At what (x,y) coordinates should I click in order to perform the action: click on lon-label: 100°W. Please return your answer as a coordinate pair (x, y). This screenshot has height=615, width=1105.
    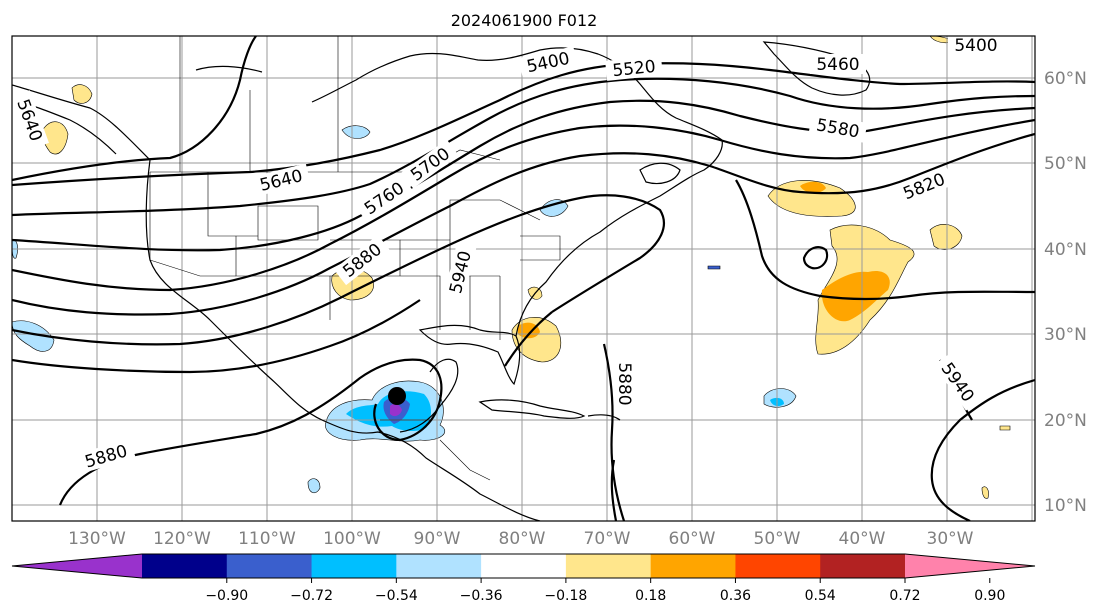
    Looking at the image, I should click on (352, 539).